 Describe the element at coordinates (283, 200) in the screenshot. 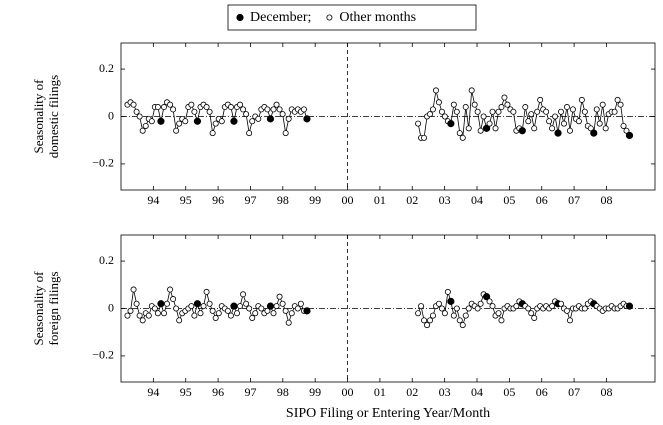

I see `x-tick-label: 98` at that location.